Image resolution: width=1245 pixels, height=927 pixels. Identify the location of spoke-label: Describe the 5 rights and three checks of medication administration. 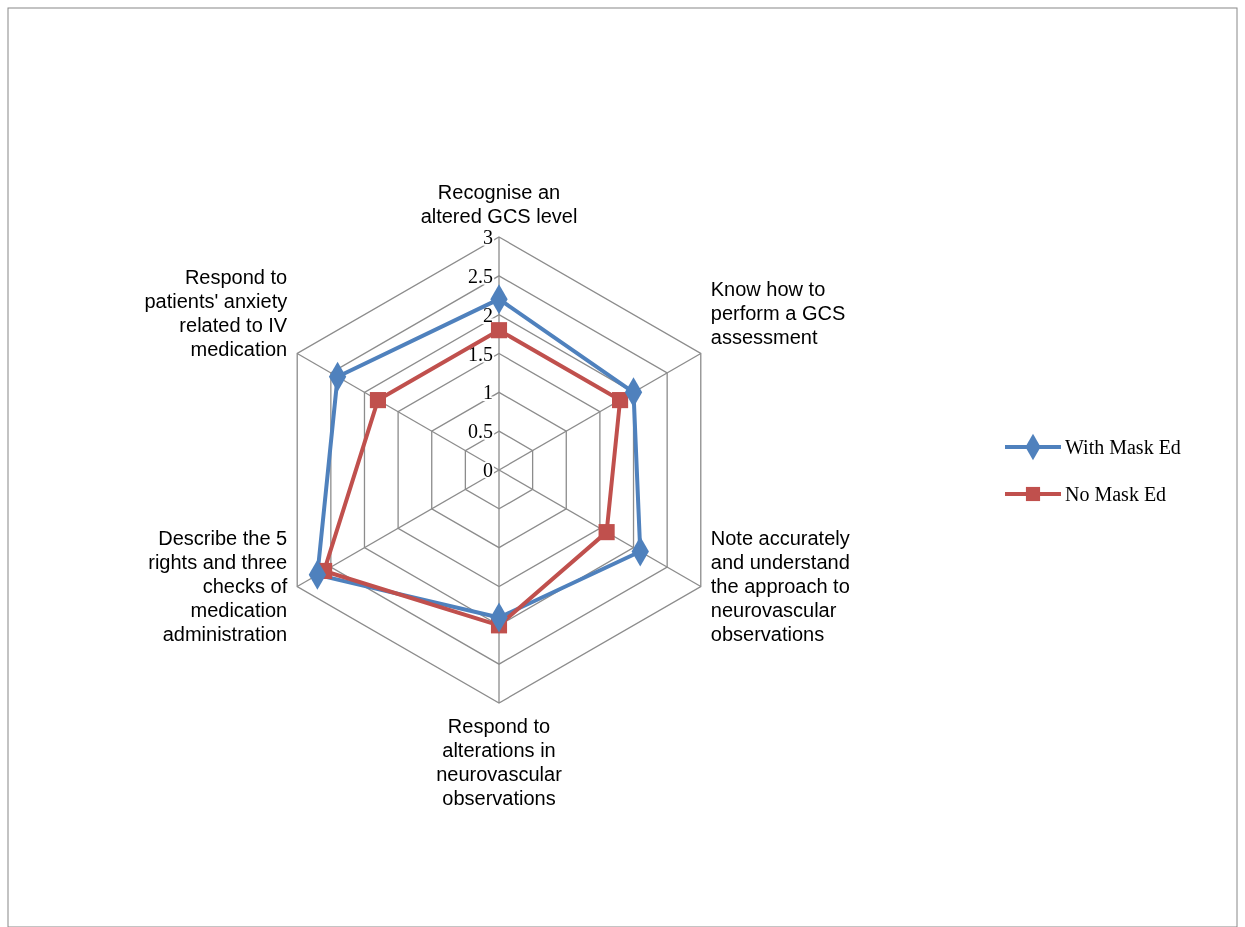
(218, 585).